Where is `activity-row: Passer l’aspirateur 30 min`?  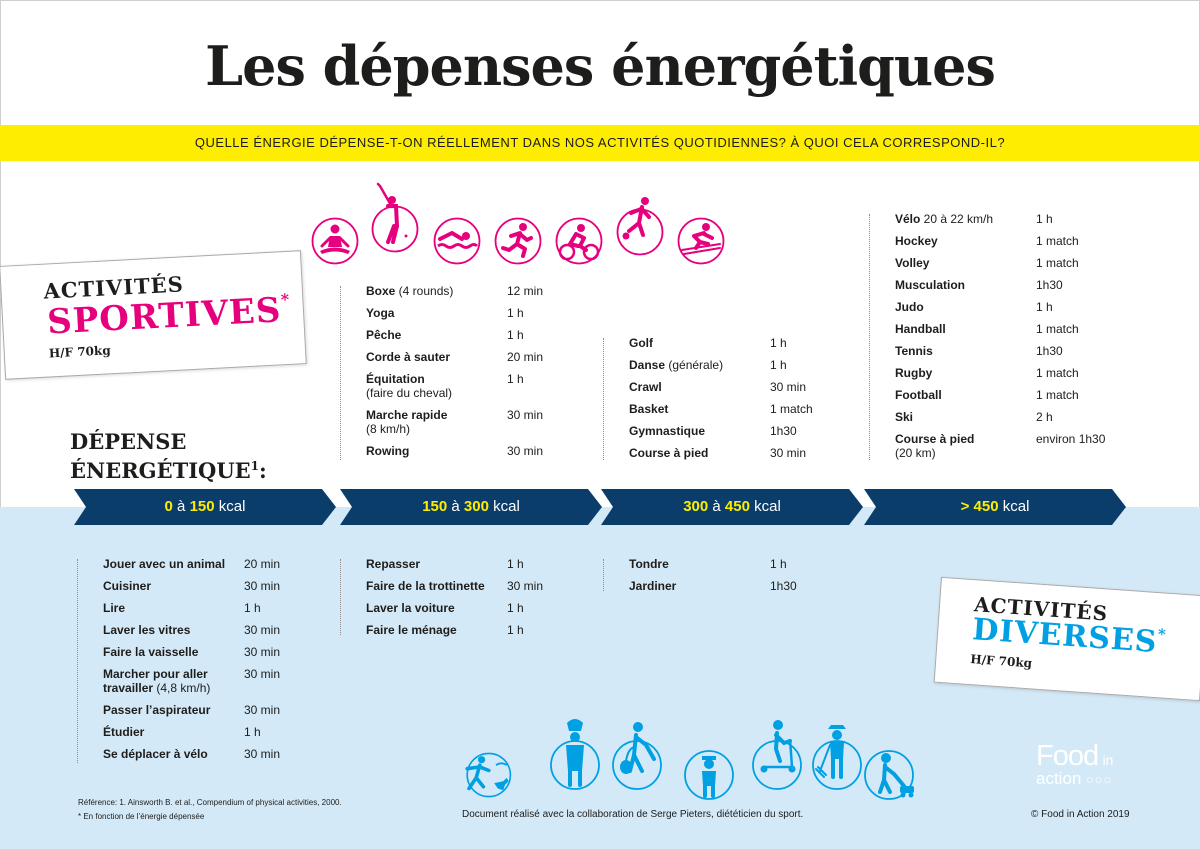
activity-row: Passer l’aspirateur 30 min is located at coordinates (197, 714).